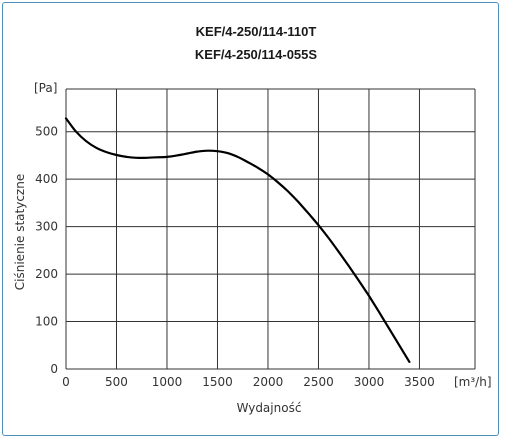 This screenshot has height=440, width=506. I want to click on x-tick-label: 1500, so click(217, 382).